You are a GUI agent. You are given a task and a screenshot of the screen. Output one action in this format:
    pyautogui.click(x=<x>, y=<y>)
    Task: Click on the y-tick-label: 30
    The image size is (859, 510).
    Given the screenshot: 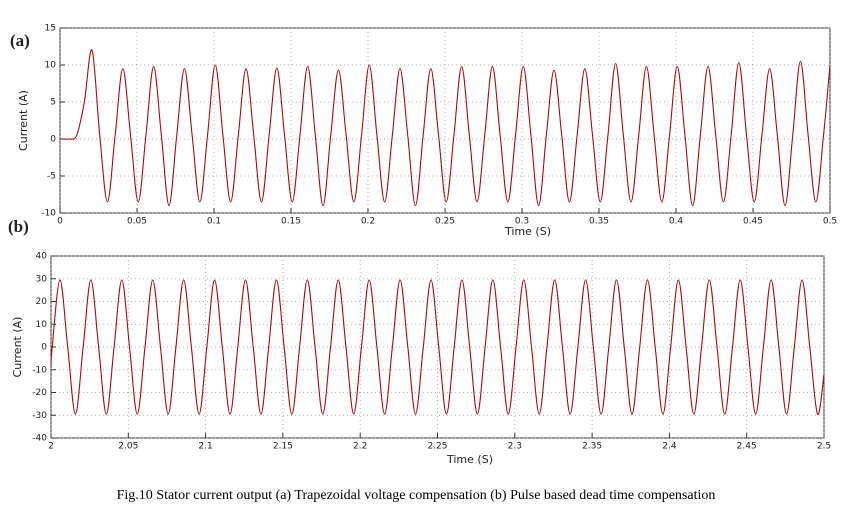 What is the action you would take?
    pyautogui.click(x=42, y=279)
    